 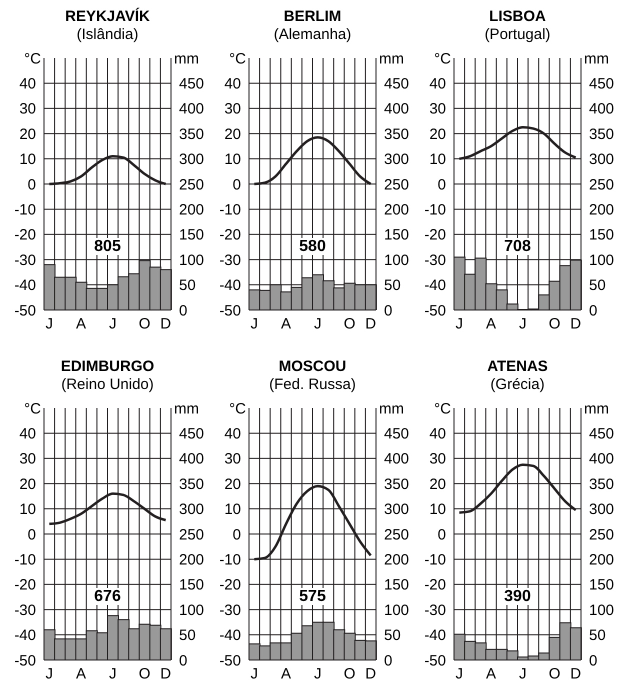 I want to click on annotation: 805, so click(x=107, y=246).